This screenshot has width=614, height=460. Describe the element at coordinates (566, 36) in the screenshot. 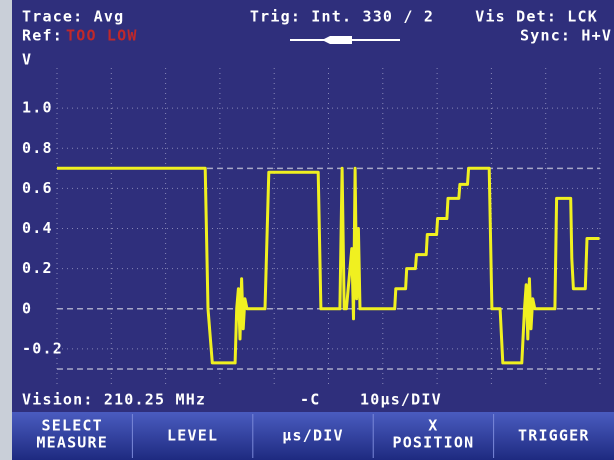

I see `sync: Sync: H+V` at that location.